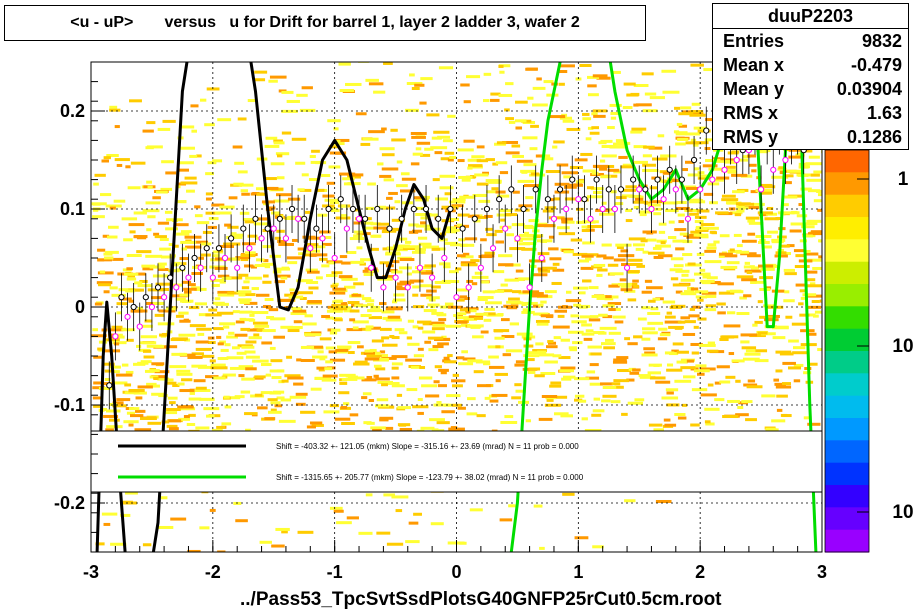 This screenshot has height=615, width=914. What do you see at coordinates (847, 206) in the screenshot?
I see `palette-swatch` at bounding box center [847, 206].